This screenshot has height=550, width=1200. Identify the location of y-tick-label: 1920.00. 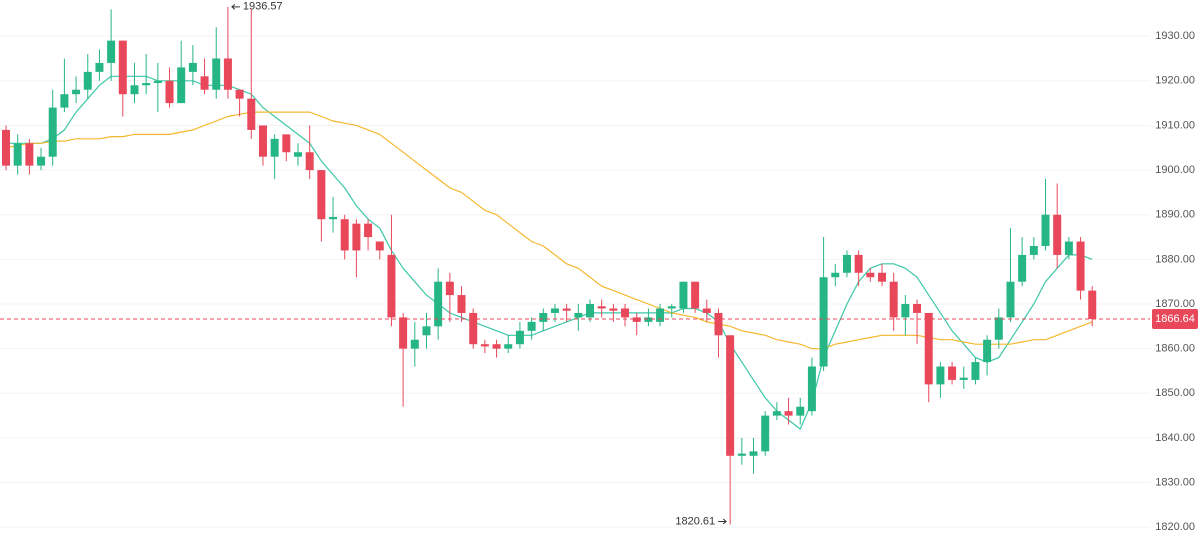
(1175, 81).